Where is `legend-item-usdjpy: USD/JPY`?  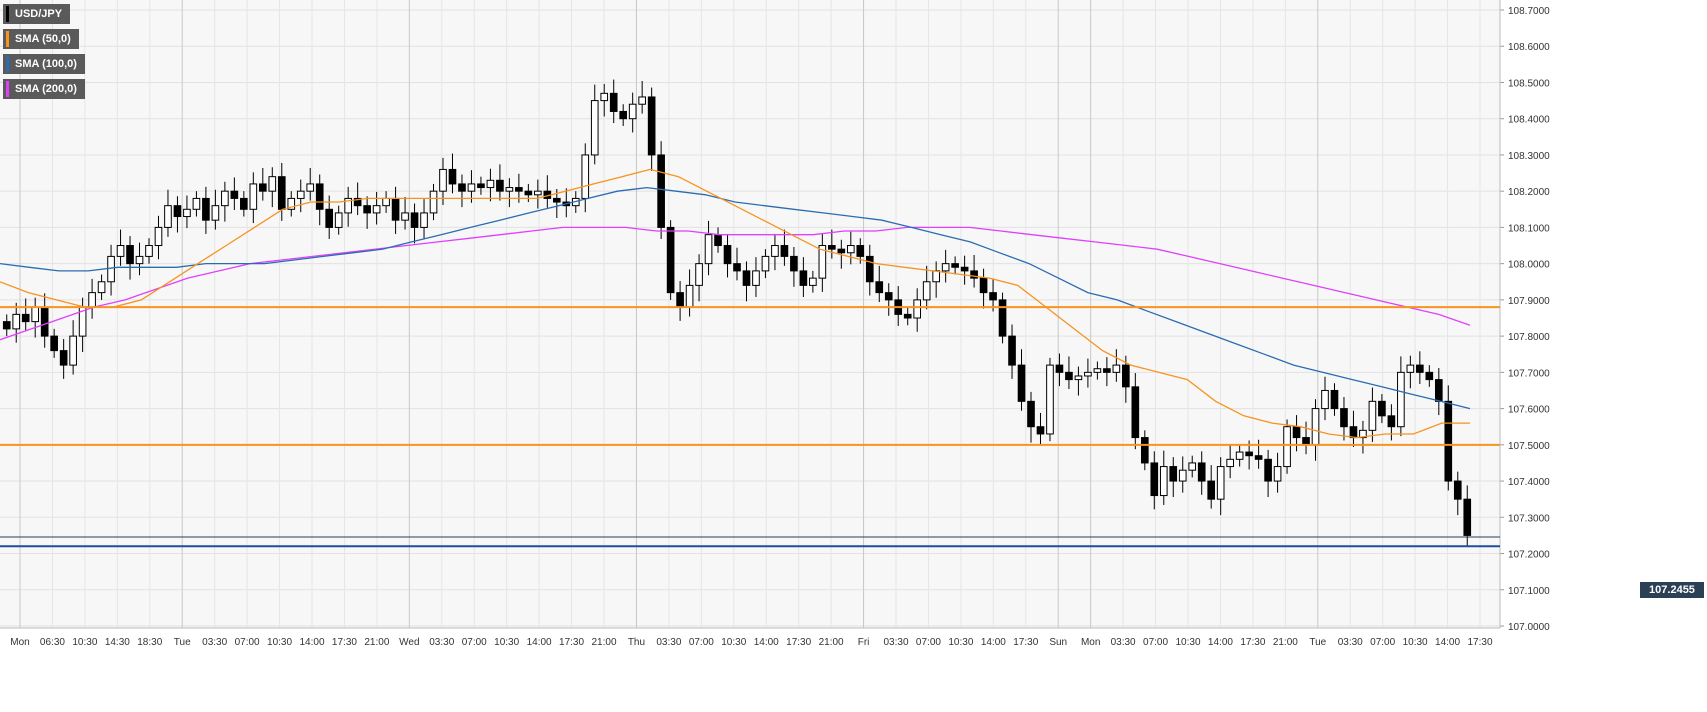
legend-item-usdjpy: USD/JPY is located at coordinates (37, 14).